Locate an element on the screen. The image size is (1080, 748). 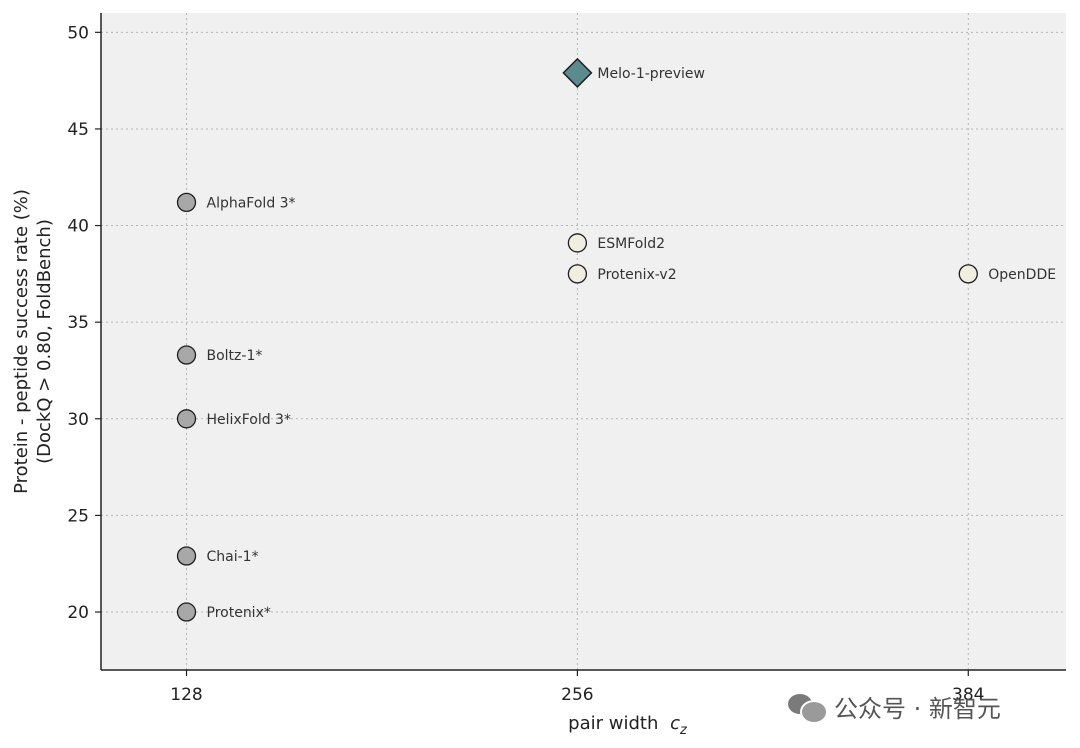
y-tick-label: 45 is located at coordinates (78, 130).